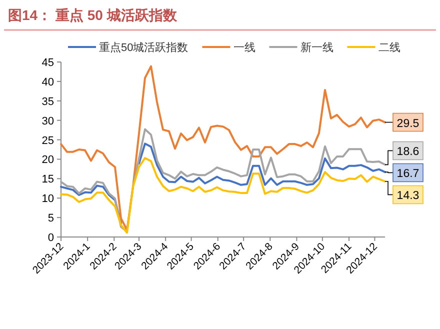 The image size is (440, 329). Describe the element at coordinates (317, 47) in the screenshot. I see `legend-label: 新一线` at that location.